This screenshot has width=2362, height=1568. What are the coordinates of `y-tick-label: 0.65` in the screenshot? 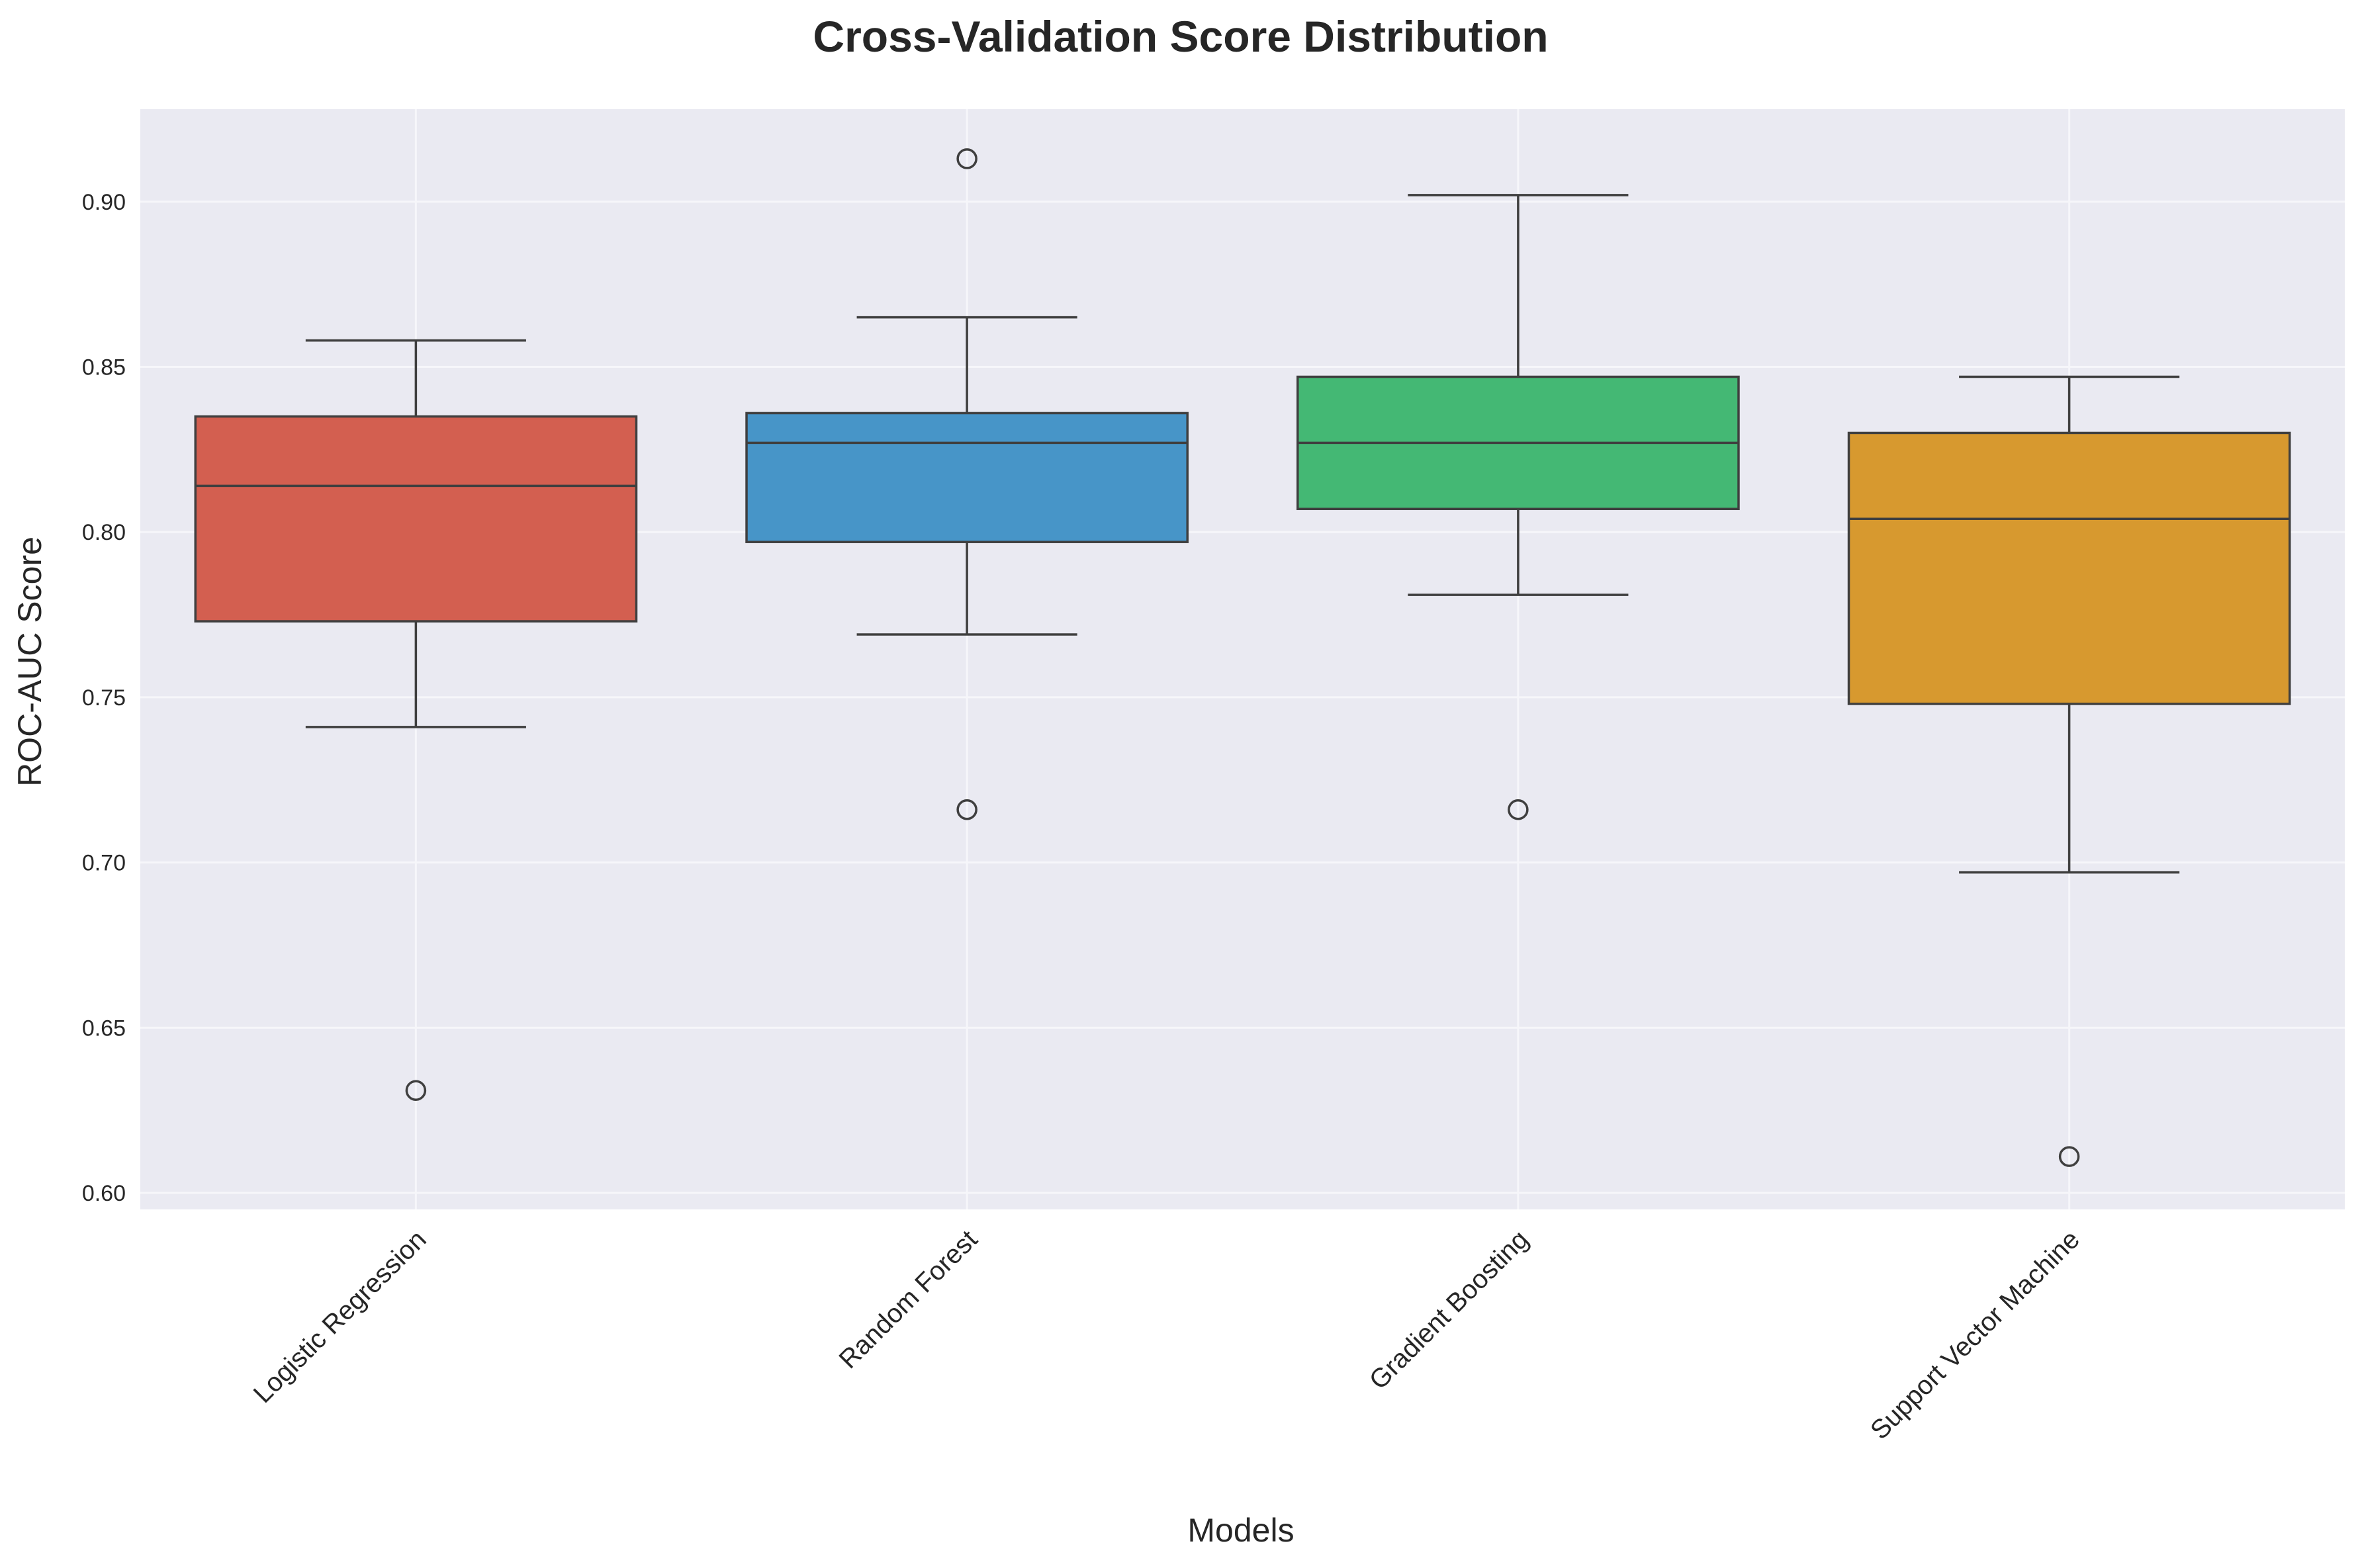 It's located at (104, 1028).